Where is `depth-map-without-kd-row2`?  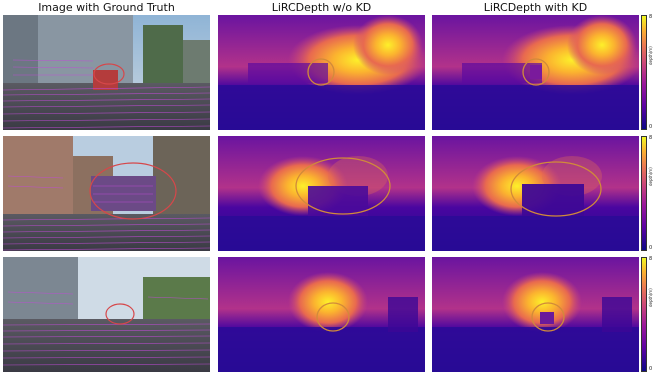 depth-map-without-kd-row2 is located at coordinates (321, 193).